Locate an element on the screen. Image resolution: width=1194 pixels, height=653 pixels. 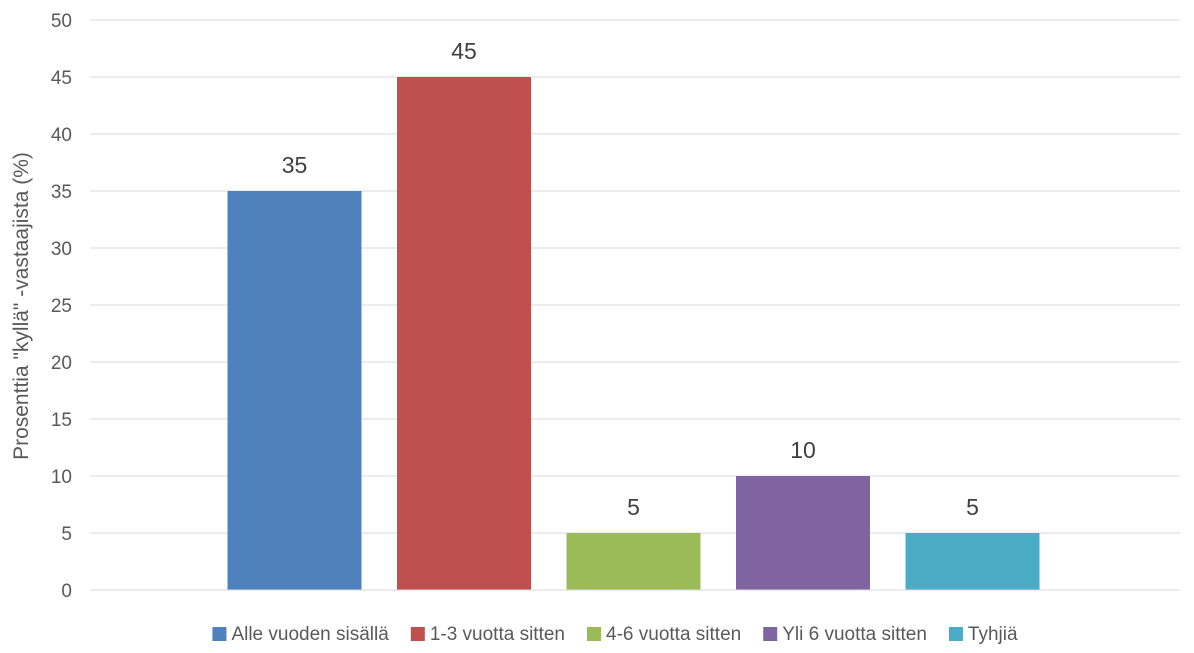
legend-item: Yli 6 vuotta sitten is located at coordinates (845, 634).